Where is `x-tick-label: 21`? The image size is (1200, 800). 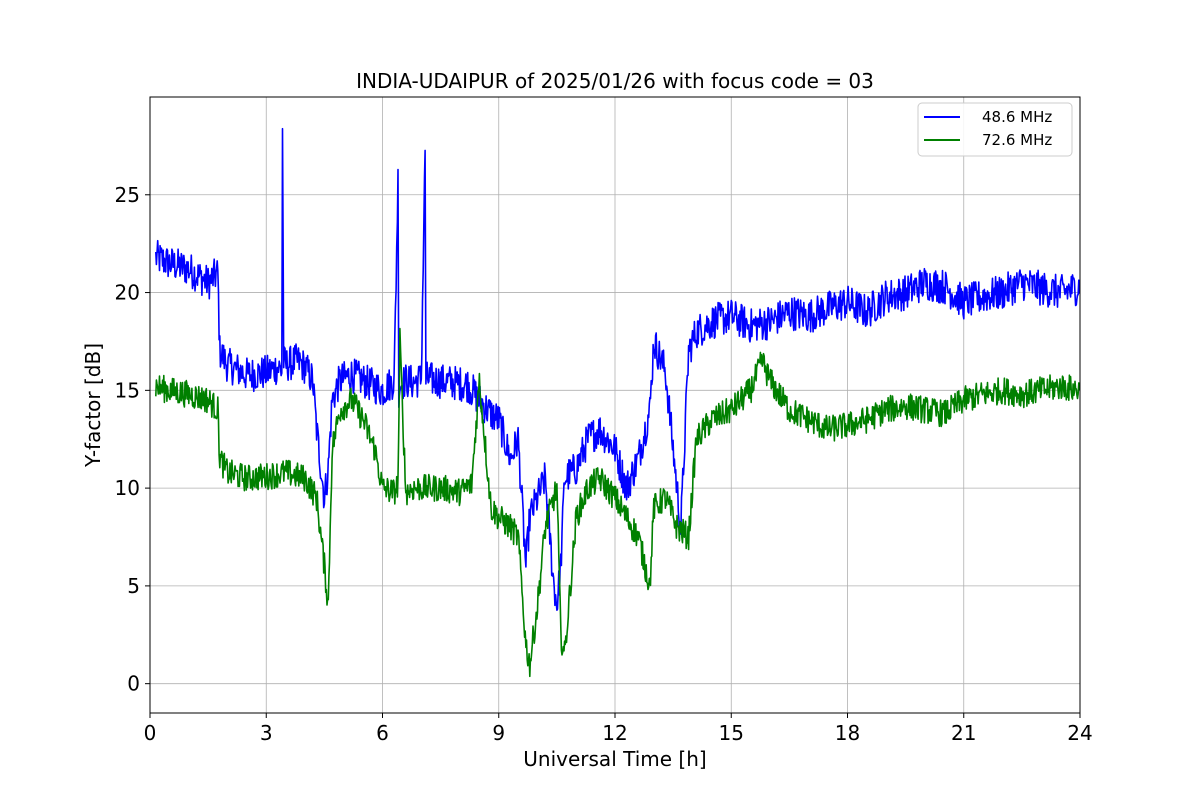 x-tick-label: 21 is located at coordinates (963, 733).